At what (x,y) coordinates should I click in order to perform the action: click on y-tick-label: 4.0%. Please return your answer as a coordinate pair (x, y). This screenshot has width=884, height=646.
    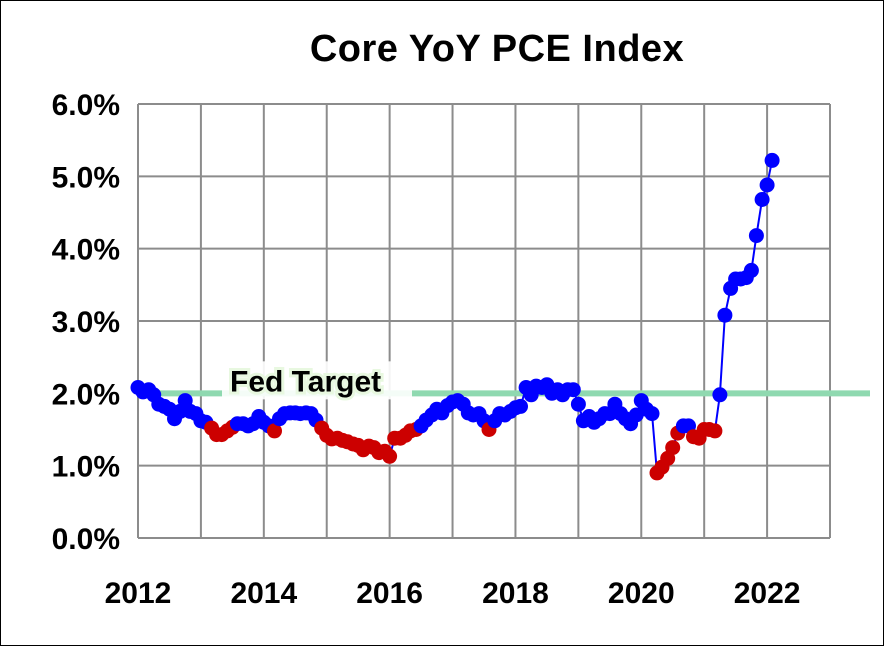
    Looking at the image, I should click on (86, 250).